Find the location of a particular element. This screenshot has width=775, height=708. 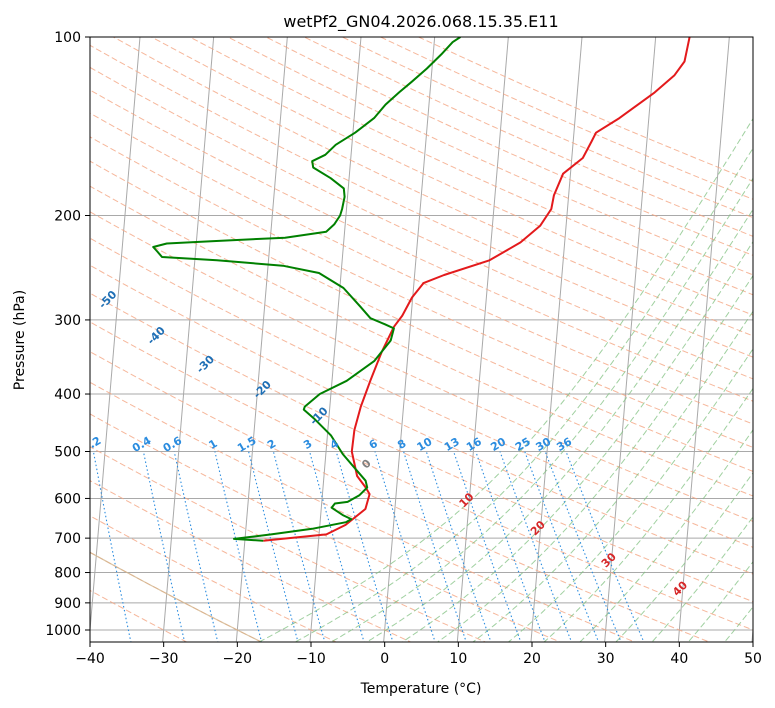

mixing-ratio-line-0.4 is located at coordinates (164, 546).